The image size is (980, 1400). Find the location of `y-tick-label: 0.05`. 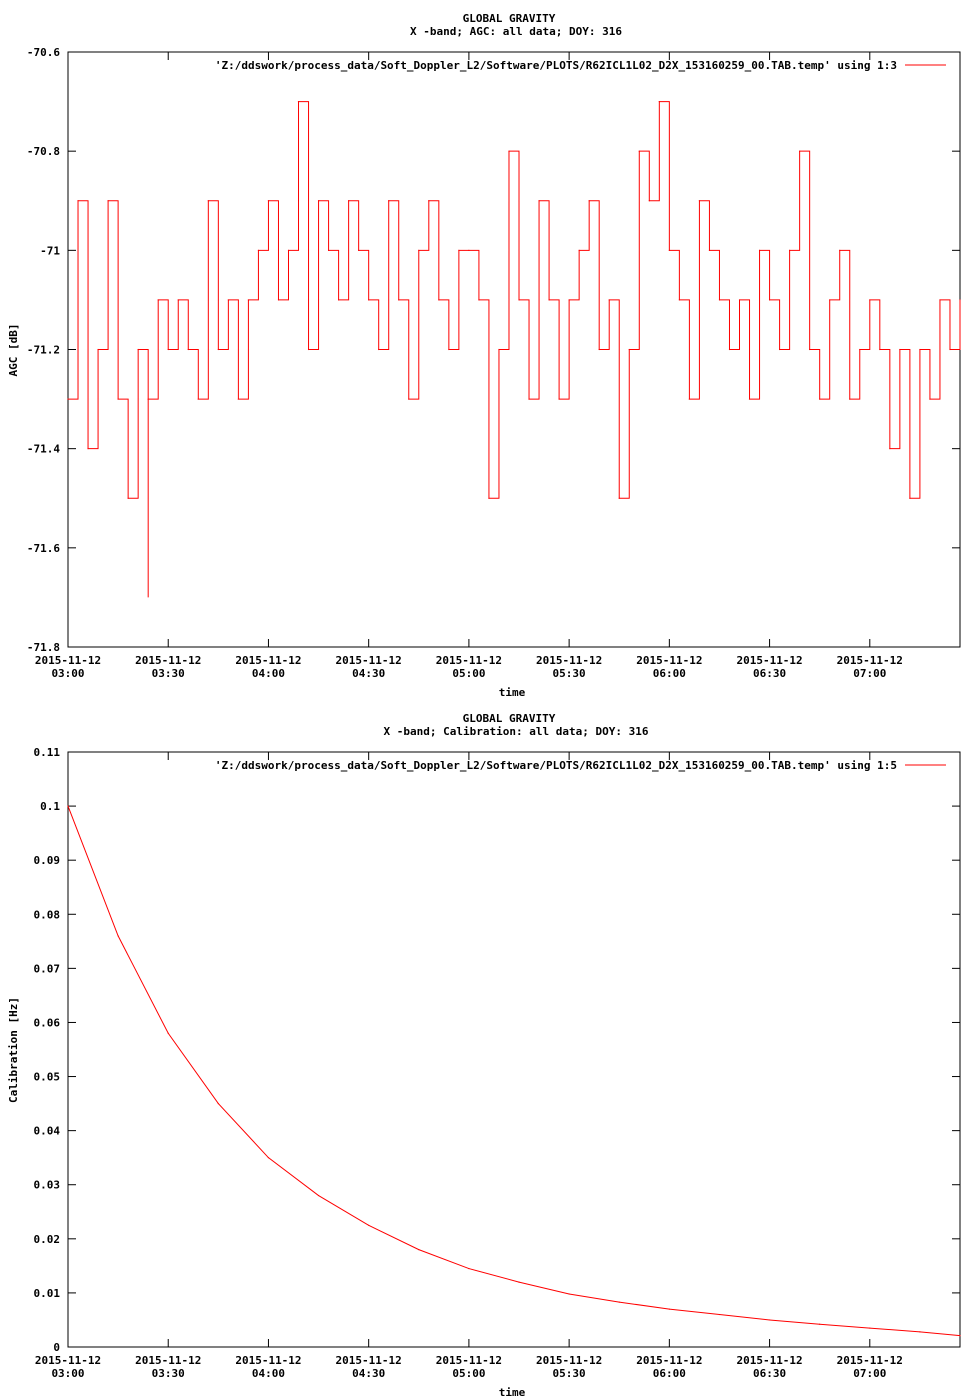

y-tick-label: 0.05 is located at coordinates (47, 1077).